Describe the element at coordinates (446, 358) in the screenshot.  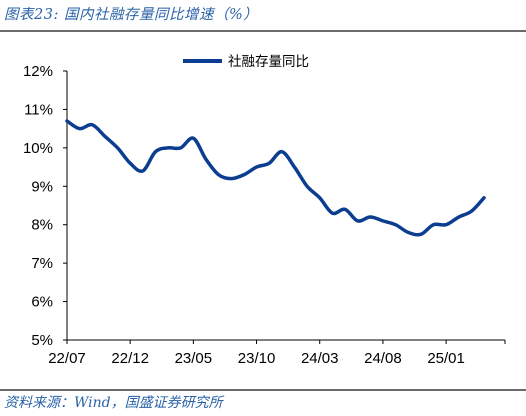
I see `x-tick-label: 25/01` at that location.